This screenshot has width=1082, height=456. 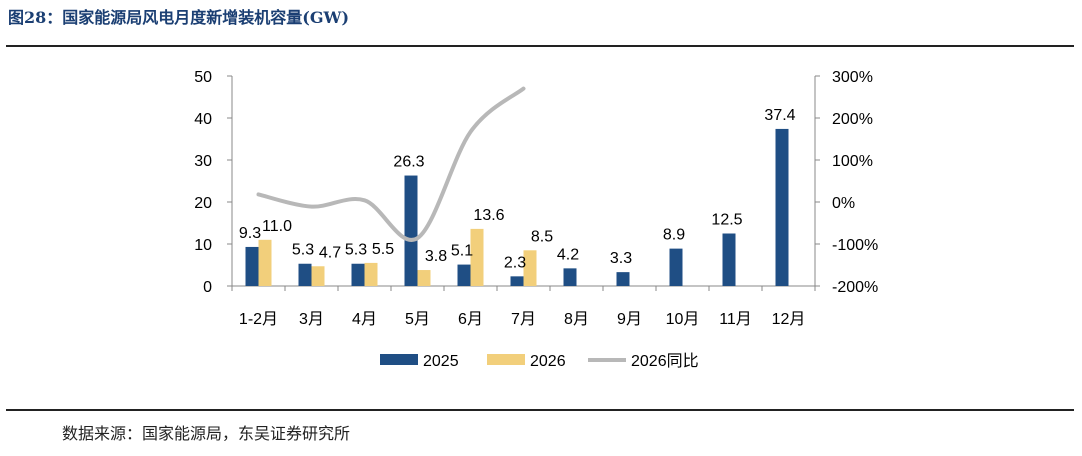 What do you see at coordinates (417, 319) in the screenshot?
I see `x-tick-label: 5月` at bounding box center [417, 319].